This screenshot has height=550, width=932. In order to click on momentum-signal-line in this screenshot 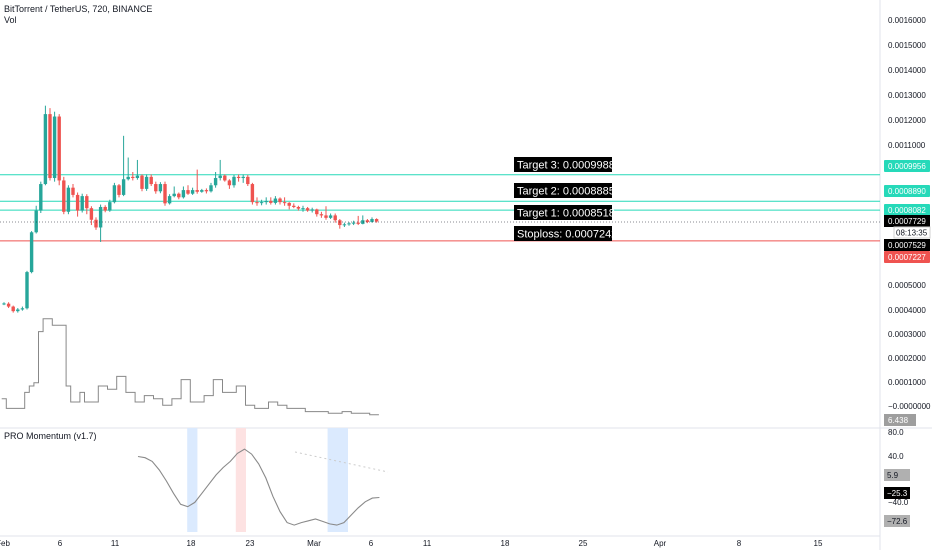, I will do `click(341, 462)`.